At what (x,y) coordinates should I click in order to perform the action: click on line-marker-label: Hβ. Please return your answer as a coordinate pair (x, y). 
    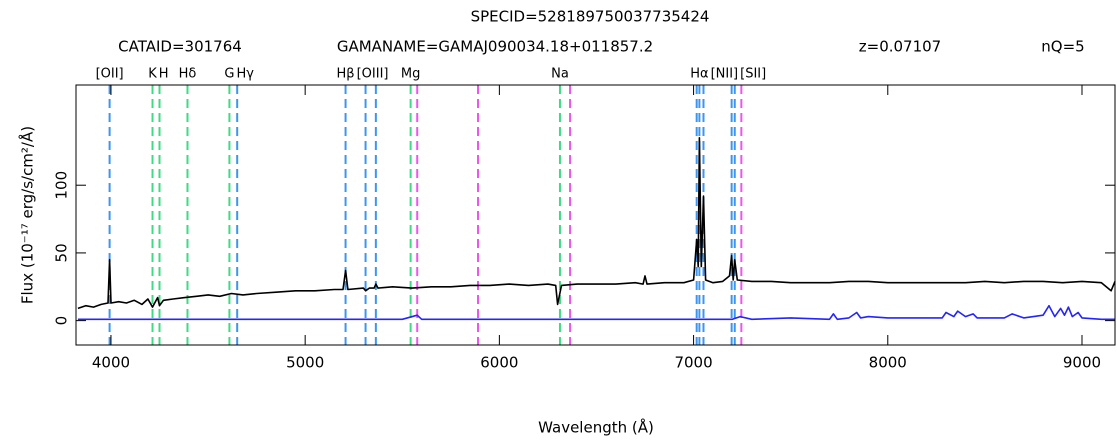
    Looking at the image, I should click on (346, 74).